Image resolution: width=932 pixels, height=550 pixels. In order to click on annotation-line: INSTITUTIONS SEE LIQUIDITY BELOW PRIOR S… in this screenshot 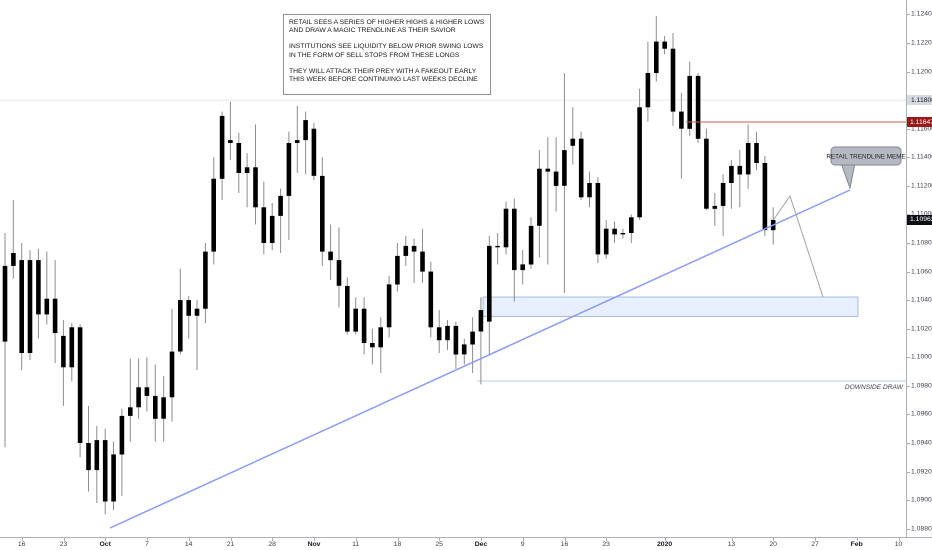, I will do `click(386, 47)`.